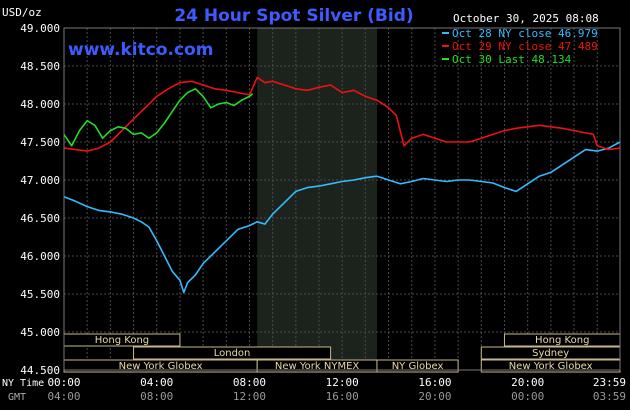 This screenshot has height=410, width=630. Describe the element at coordinates (40, 142) in the screenshot. I see `y-tick-label: 47.500` at that location.